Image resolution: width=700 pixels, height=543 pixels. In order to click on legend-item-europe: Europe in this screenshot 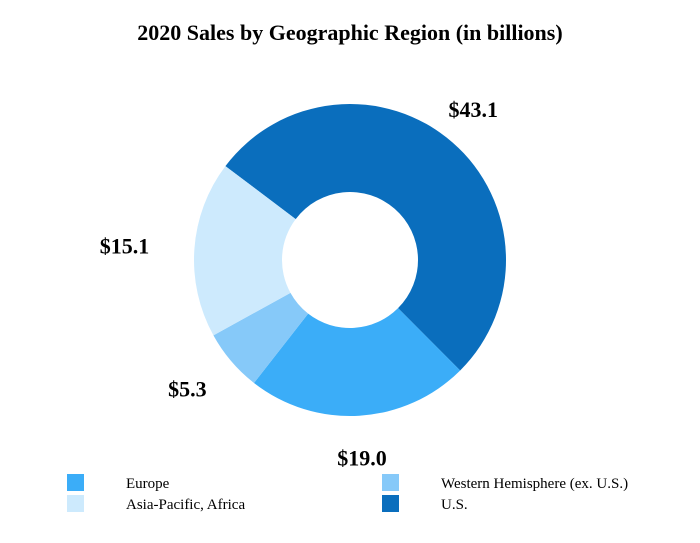, I will do `click(118, 483)`.